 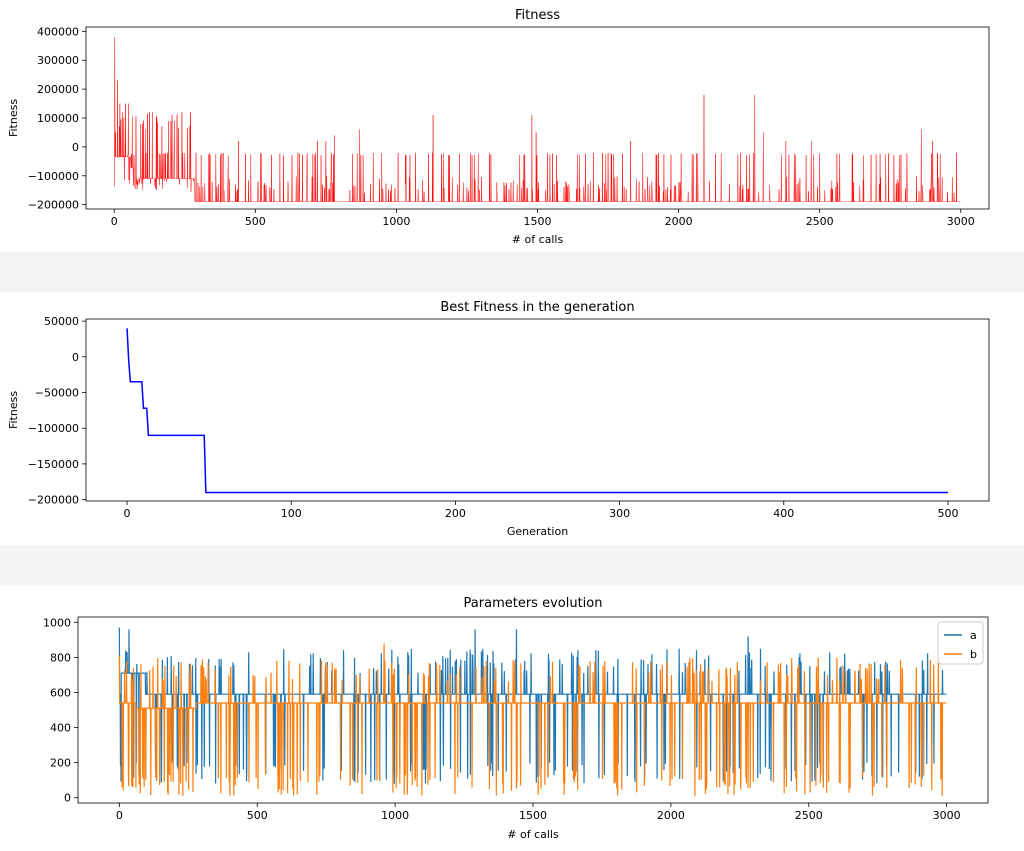 I want to click on parameter-series-a-line, so click(x=532, y=705).